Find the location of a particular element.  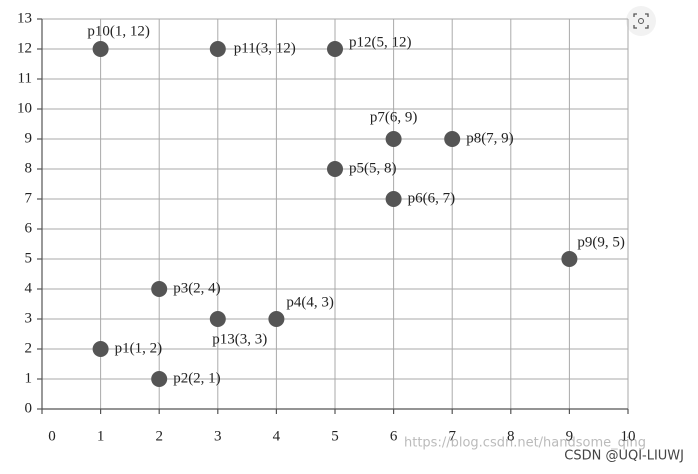

y-tick-label: 1 is located at coordinates (29, 378).